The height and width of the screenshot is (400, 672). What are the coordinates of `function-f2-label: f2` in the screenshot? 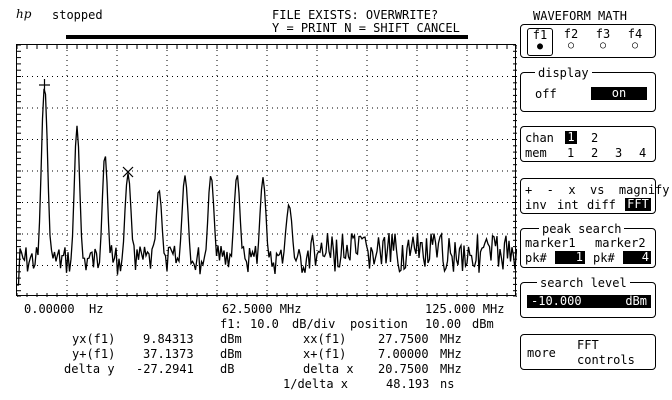 It's located at (571, 34).